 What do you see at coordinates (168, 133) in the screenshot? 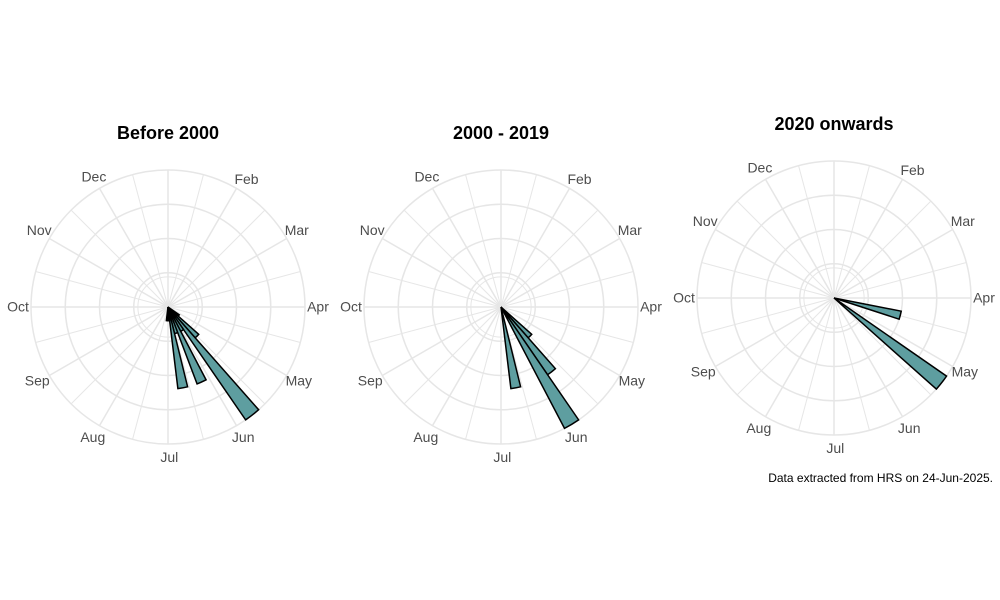
I see `panel-title: Before 2000` at bounding box center [168, 133].